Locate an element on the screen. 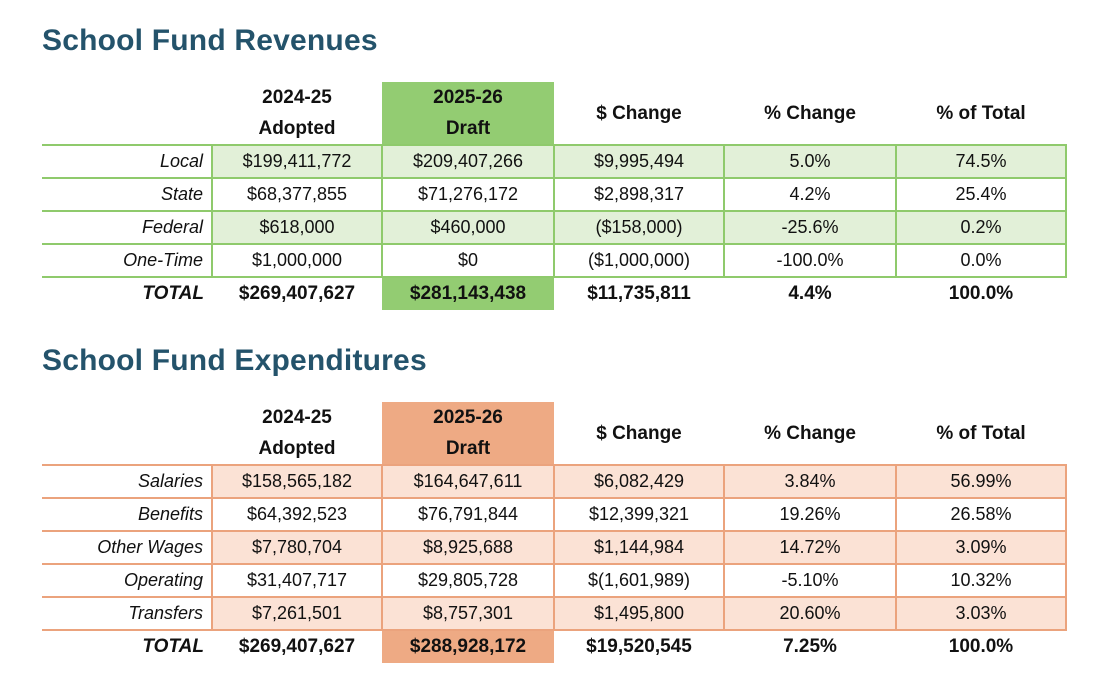  cell-percent-change: 3.84% is located at coordinates (810, 481).